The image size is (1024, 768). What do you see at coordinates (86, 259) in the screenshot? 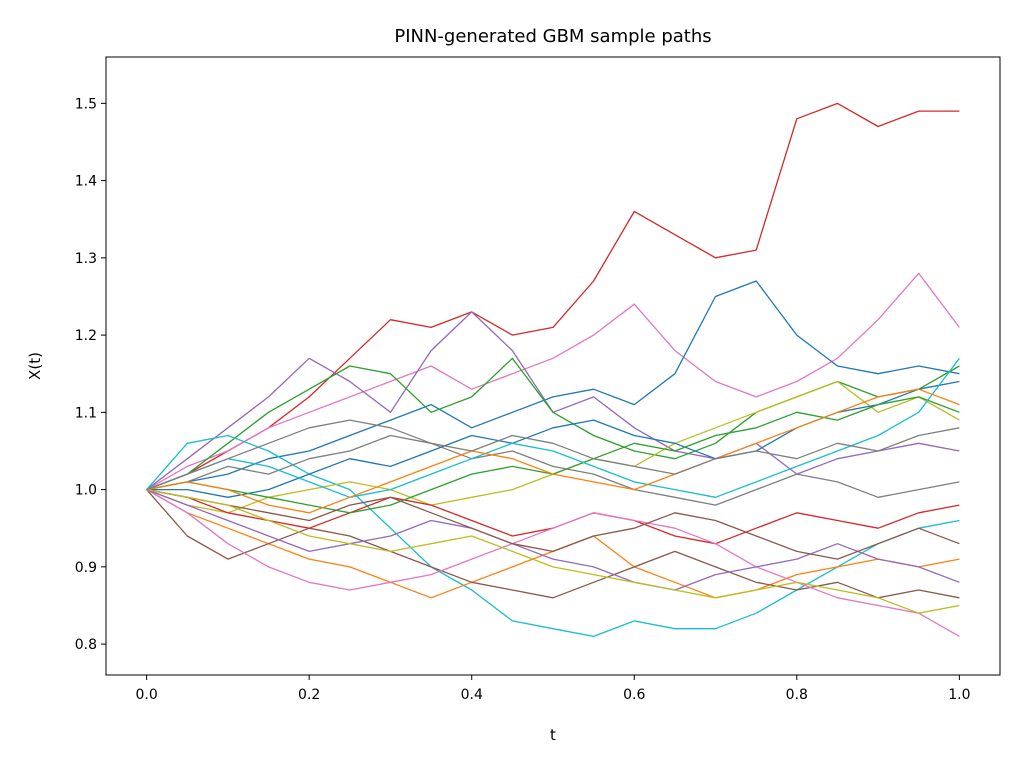
I see `y-tick-label: 1.3` at bounding box center [86, 259].